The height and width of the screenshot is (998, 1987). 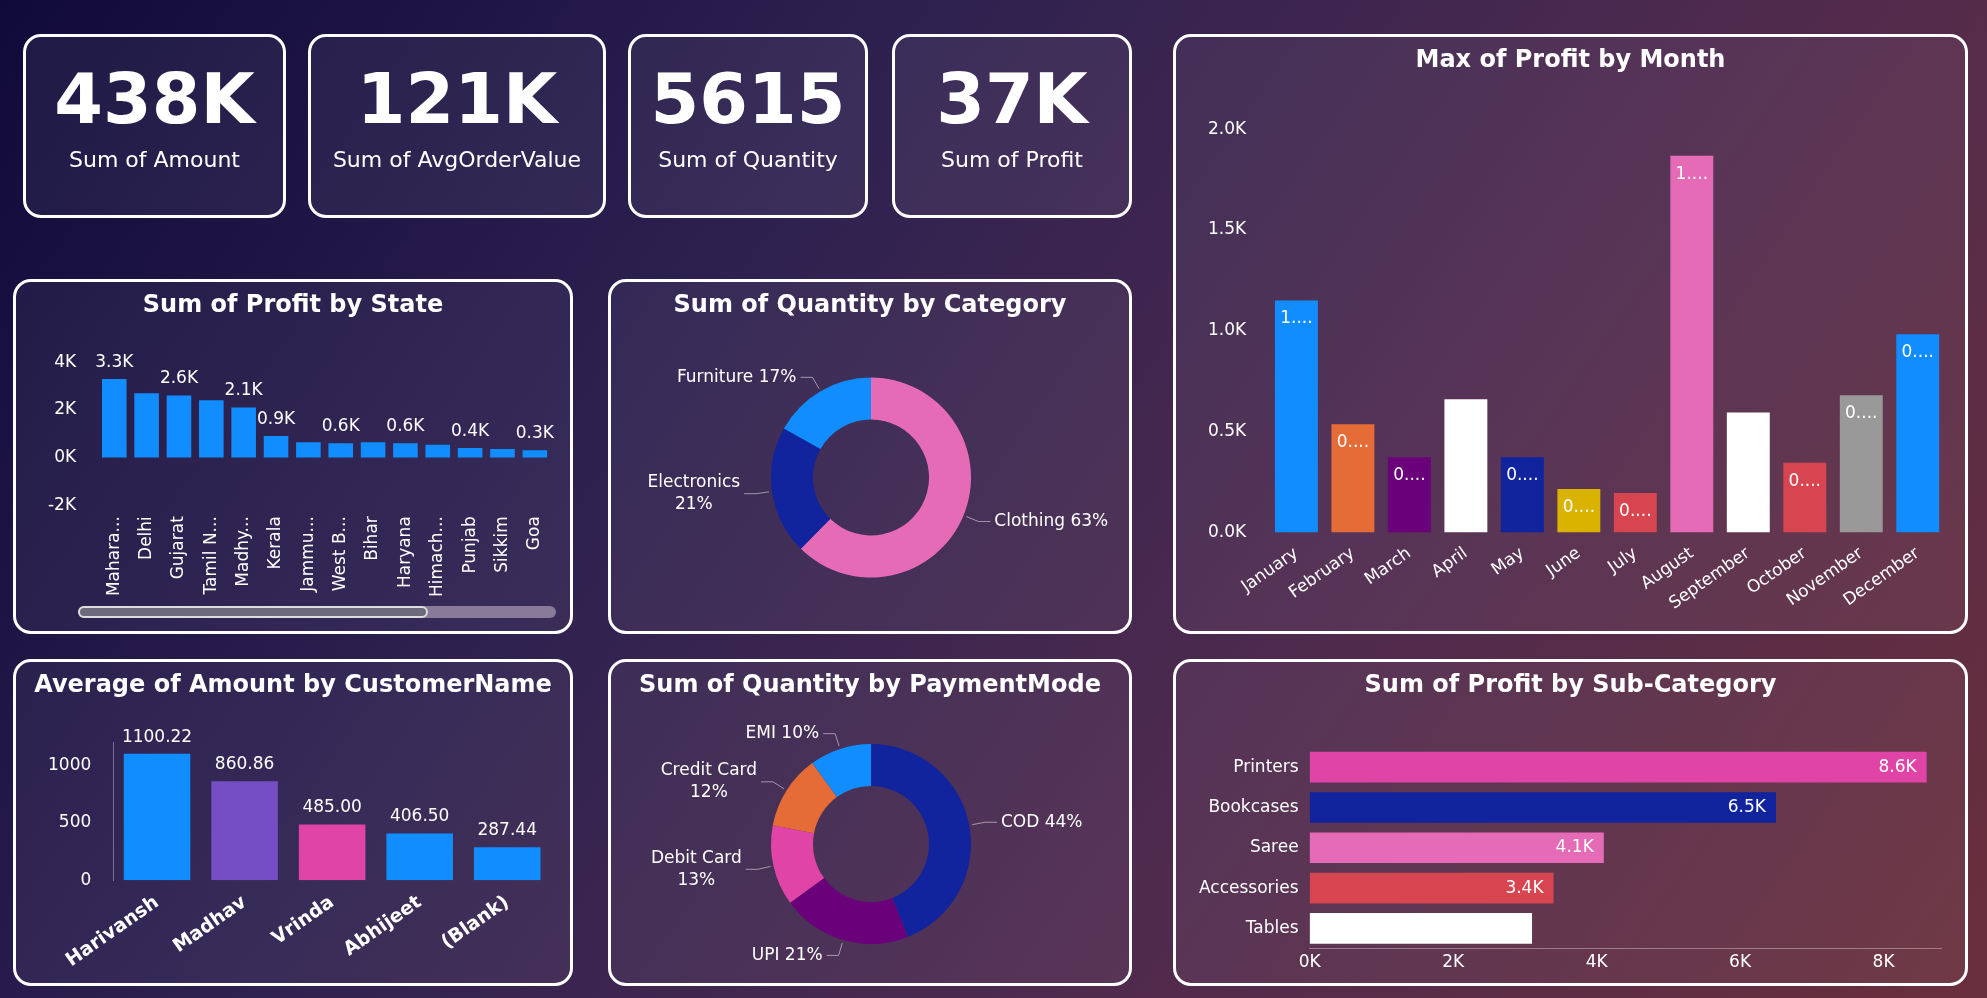 What do you see at coordinates (179, 377) in the screenshot?
I see `data-label: 2.6K` at bounding box center [179, 377].